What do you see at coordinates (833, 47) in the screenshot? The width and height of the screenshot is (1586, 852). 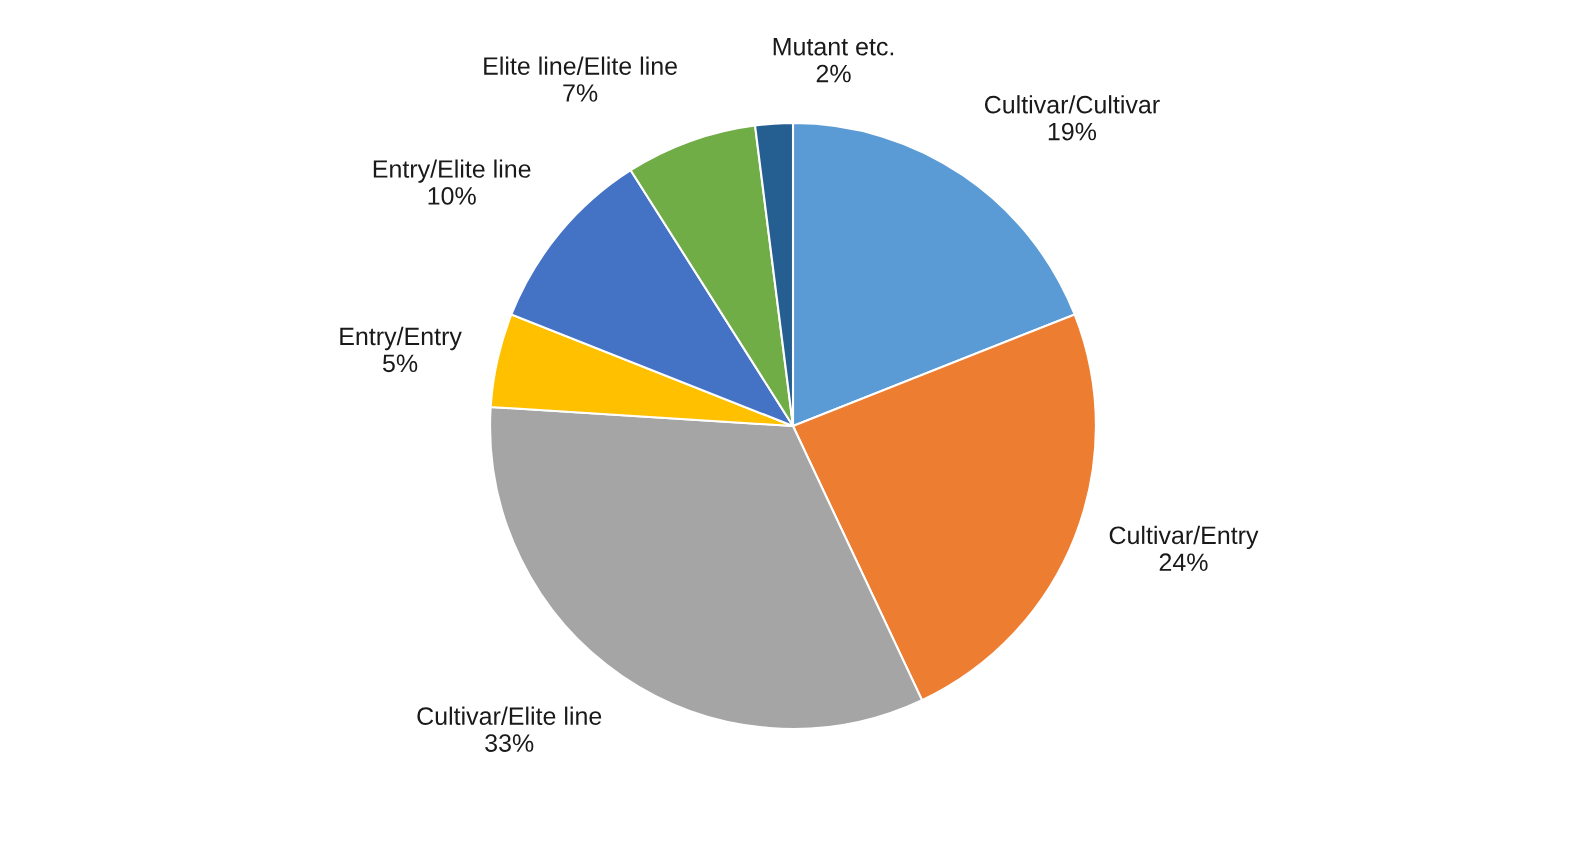 I see `slice-label: Mutant etc.` at bounding box center [833, 47].